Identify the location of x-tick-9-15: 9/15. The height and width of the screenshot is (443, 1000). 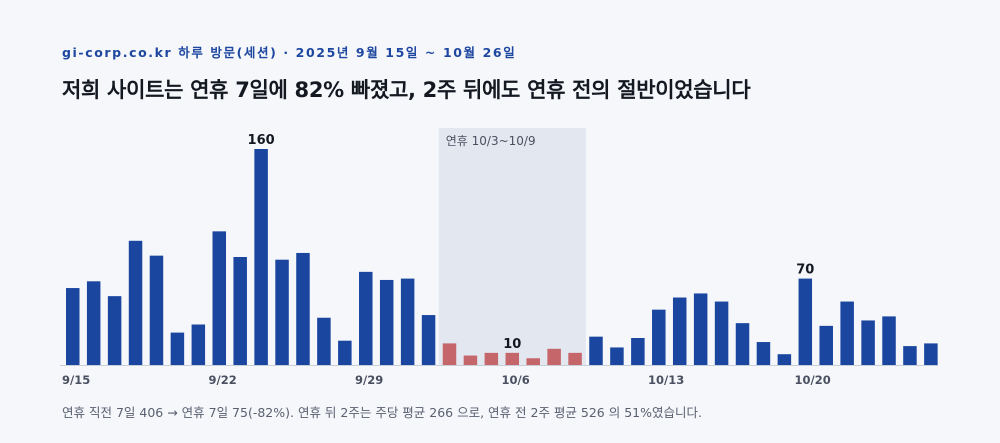
(76, 380).